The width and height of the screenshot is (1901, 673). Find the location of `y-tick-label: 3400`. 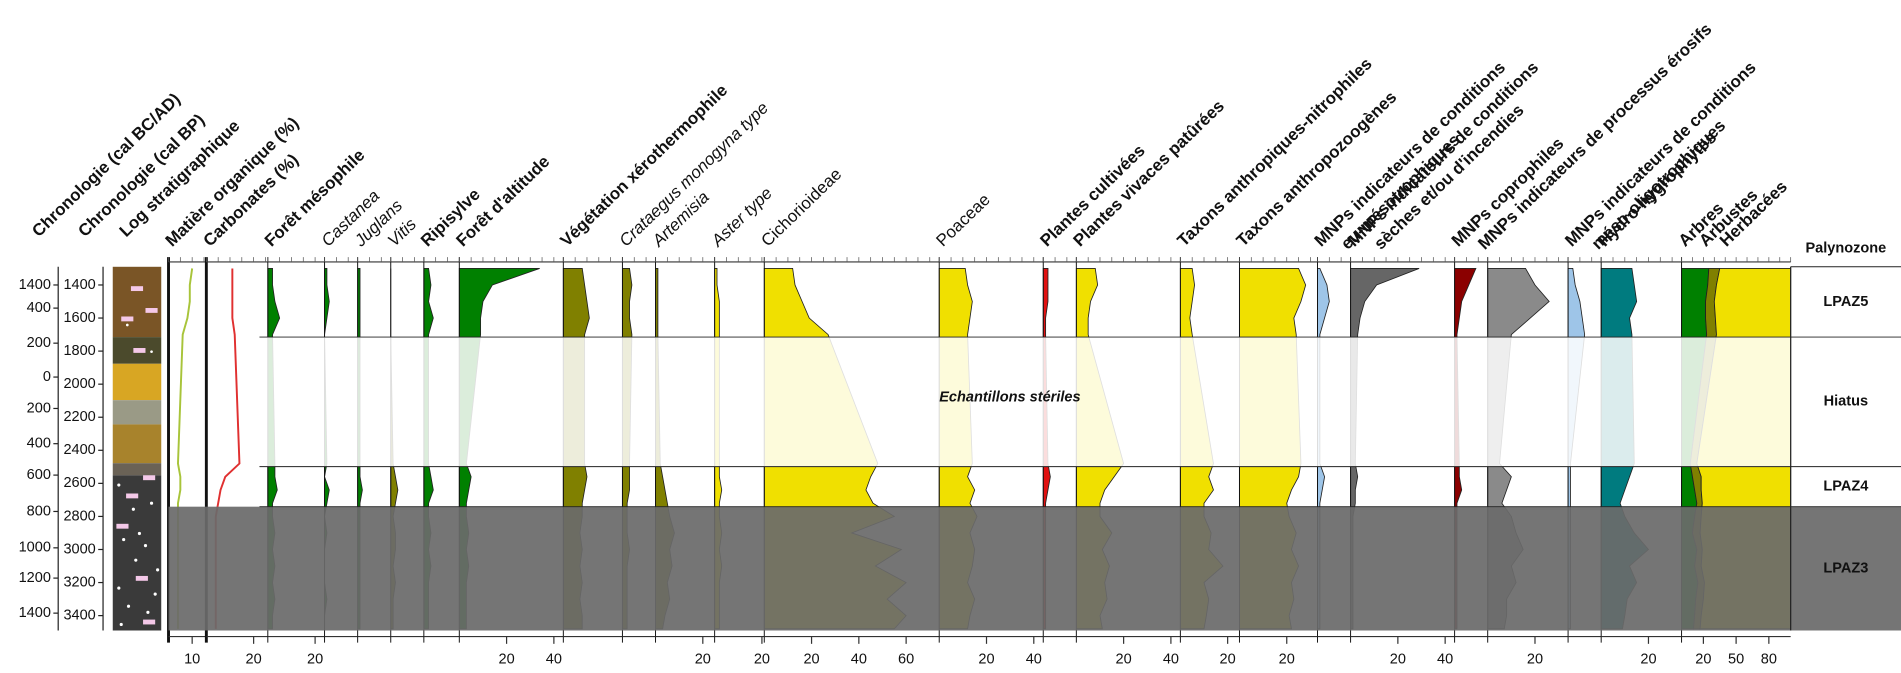

y-tick-label: 3400 is located at coordinates (79, 615).